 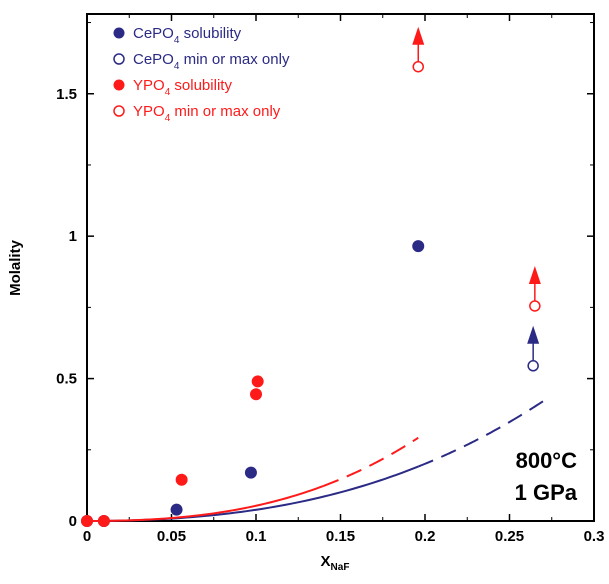 I want to click on x-axis-label: XNaF, so click(x=335, y=563).